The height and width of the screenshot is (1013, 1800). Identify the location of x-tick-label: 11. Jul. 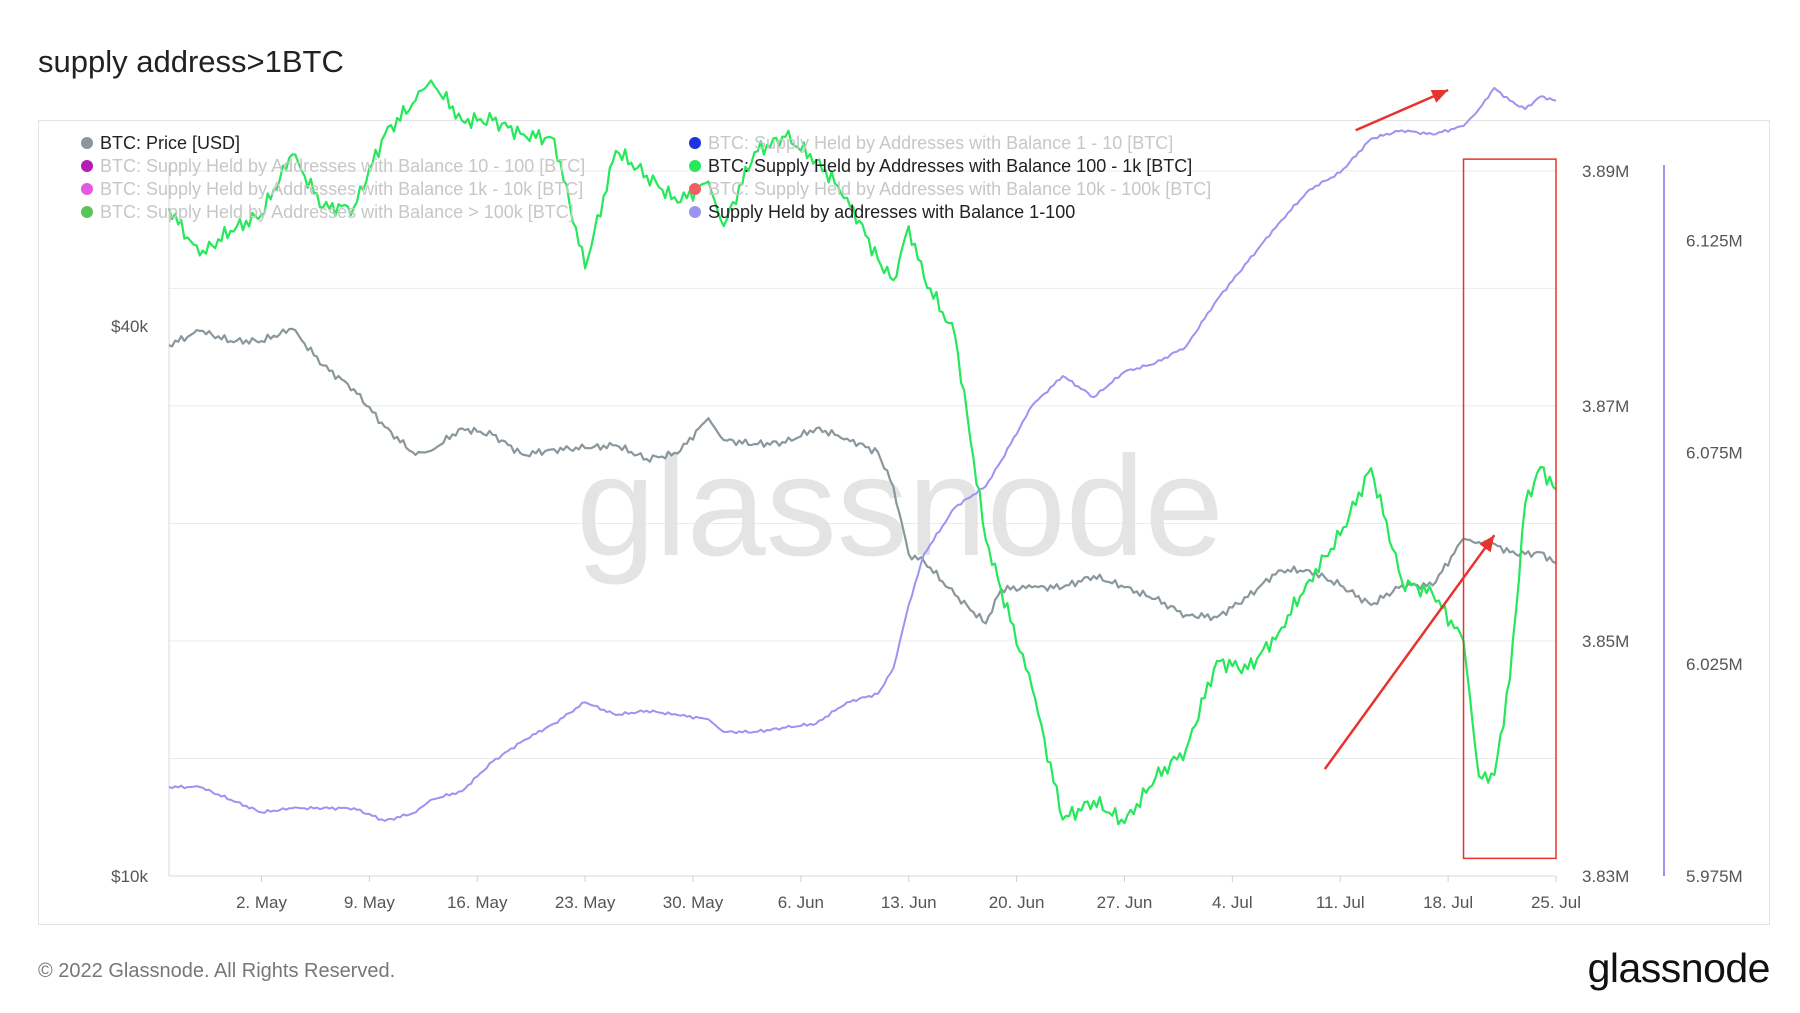
(1340, 902).